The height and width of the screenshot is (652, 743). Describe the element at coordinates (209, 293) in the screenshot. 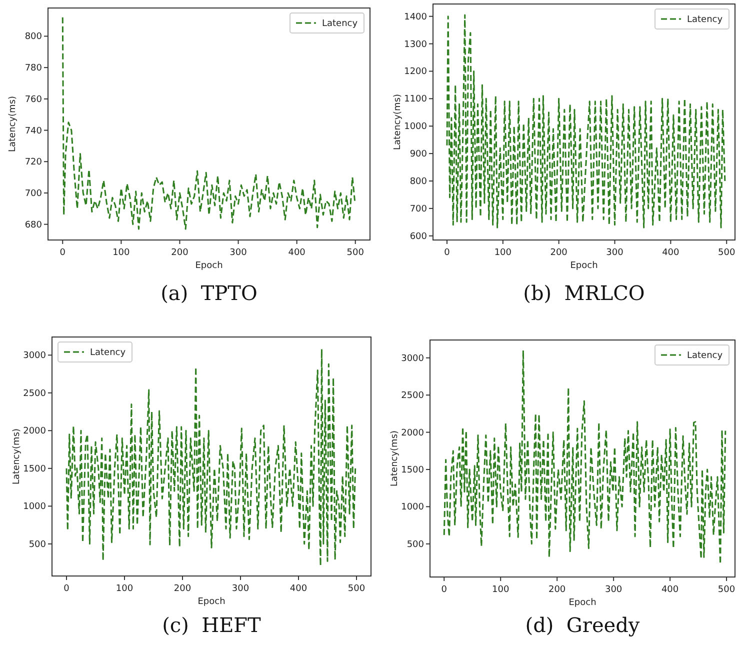

I see `text: (a) TPTO` at that location.